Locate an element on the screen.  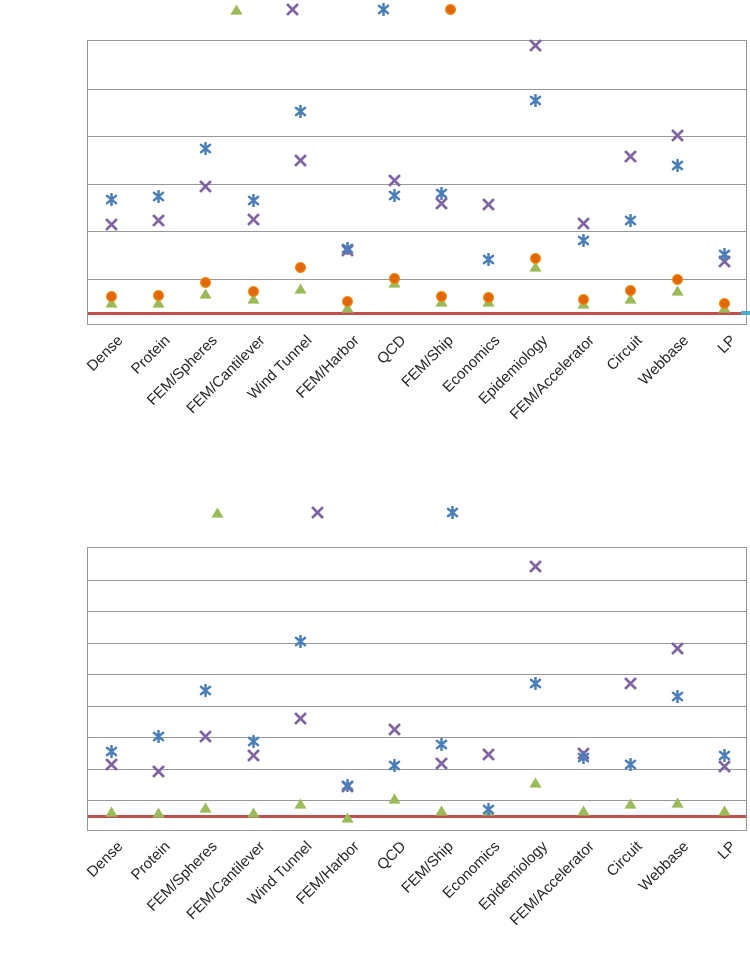
cyan-dash-marker is located at coordinates (745, 313).